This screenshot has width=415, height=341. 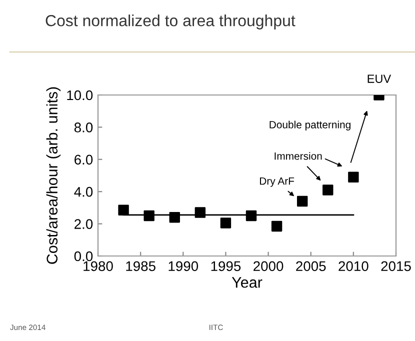 I want to click on y-tick-label: 2.0, so click(x=83, y=224).